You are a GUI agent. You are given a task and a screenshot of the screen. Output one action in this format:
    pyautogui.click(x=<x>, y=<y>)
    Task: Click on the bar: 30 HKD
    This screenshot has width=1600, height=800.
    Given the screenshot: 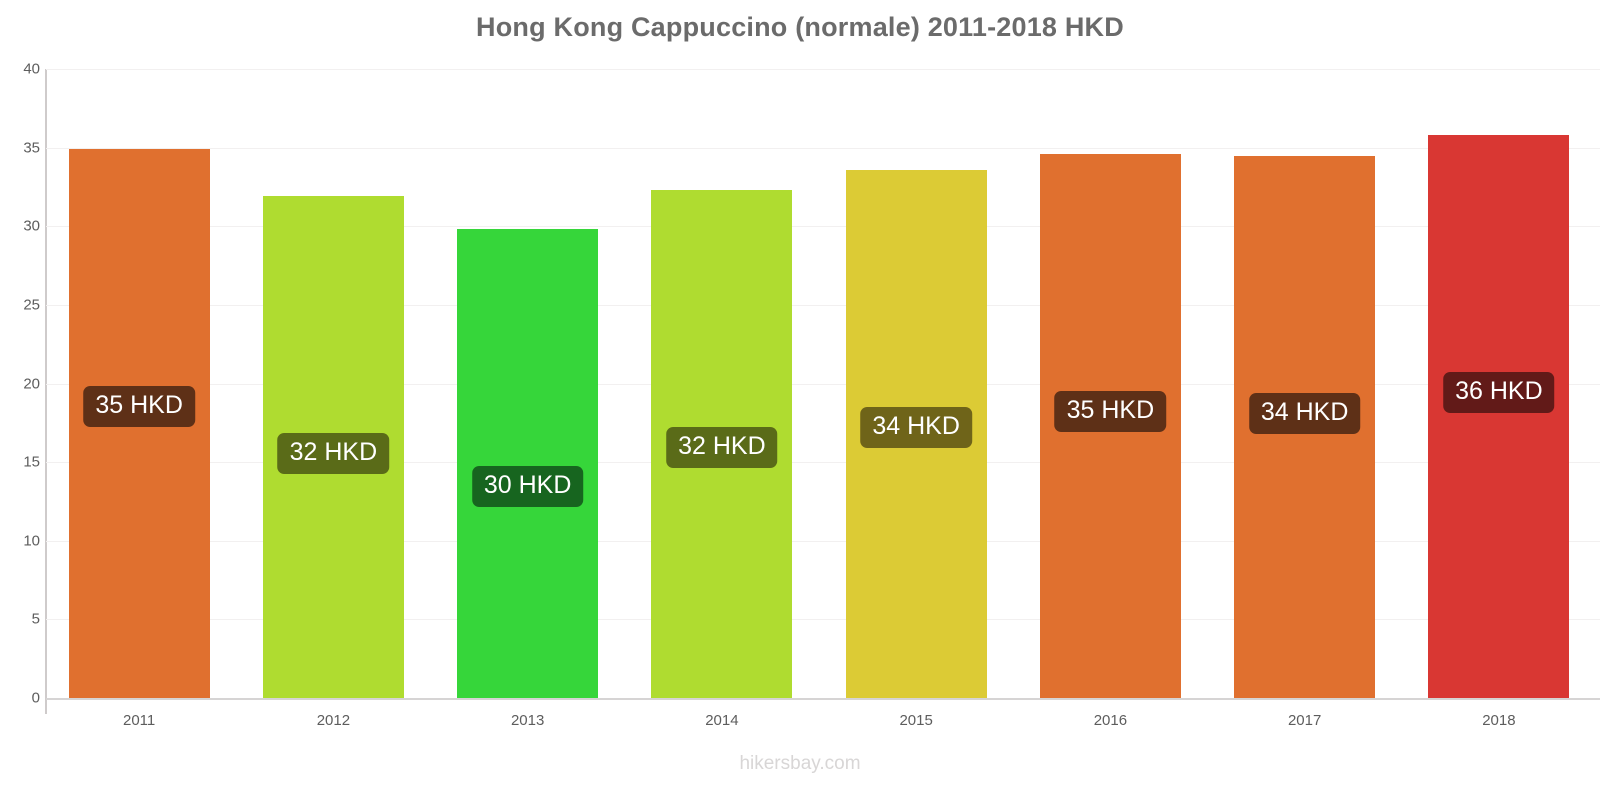 What is the action you would take?
    pyautogui.click(x=528, y=463)
    